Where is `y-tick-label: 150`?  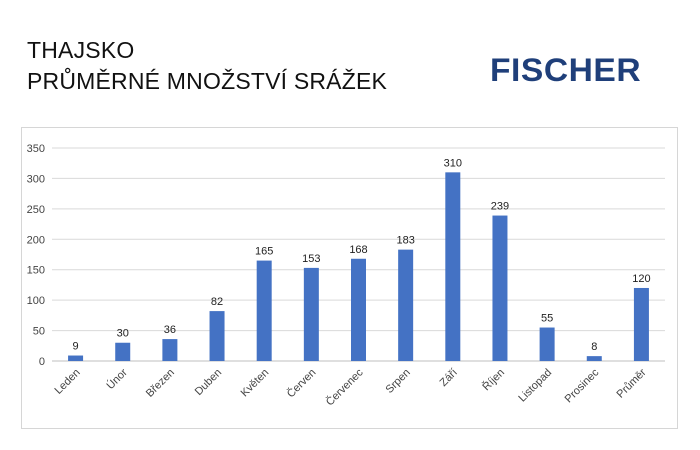 y-tick-label: 150 is located at coordinates (36, 271).